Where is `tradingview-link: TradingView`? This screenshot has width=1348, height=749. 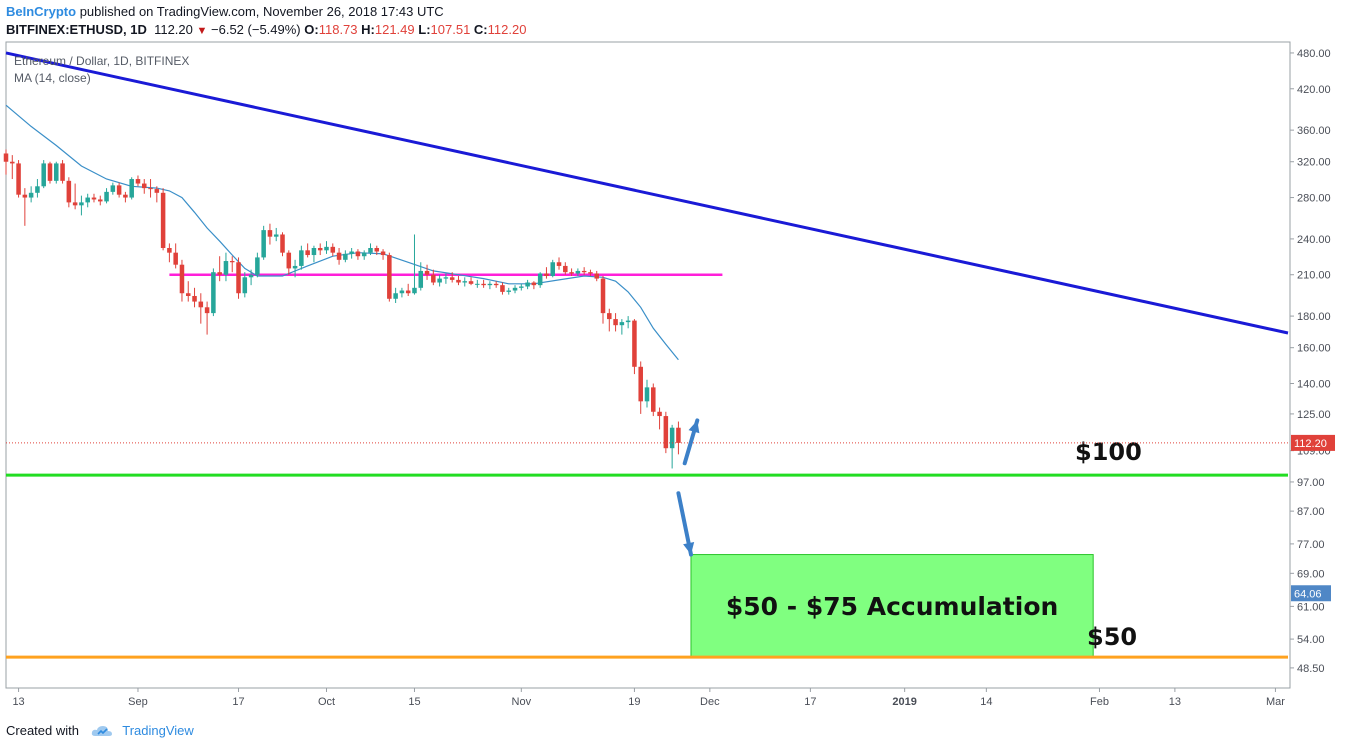 tradingview-link: TradingView is located at coordinates (158, 730).